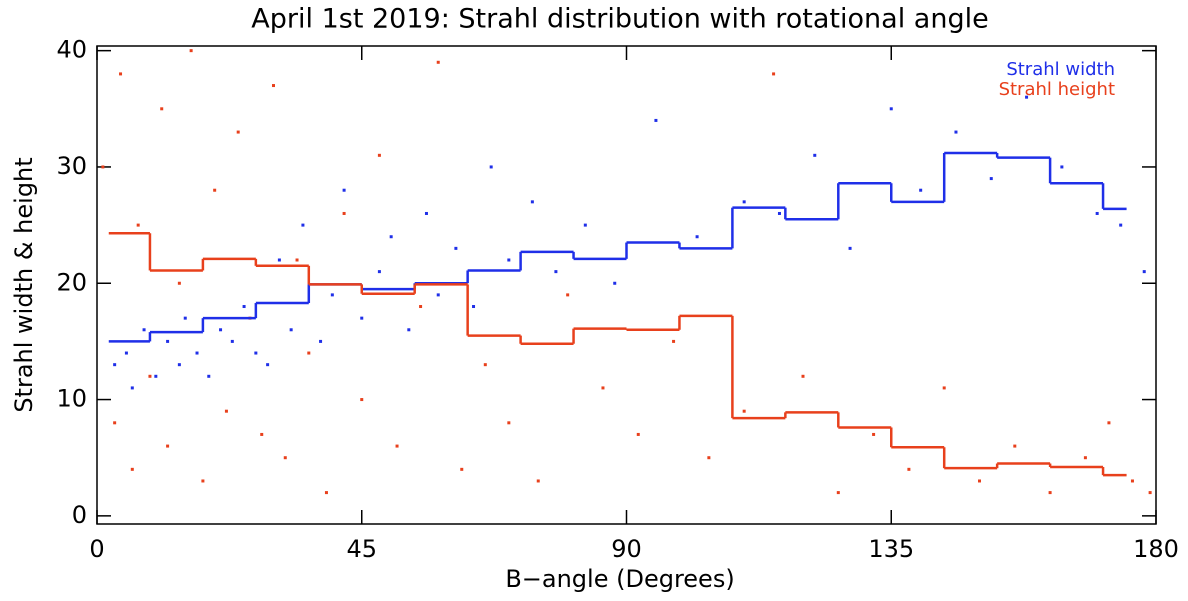 This screenshot has height=601, width=1188. What do you see at coordinates (626, 549) in the screenshot?
I see `x-tick-label: 90` at bounding box center [626, 549].